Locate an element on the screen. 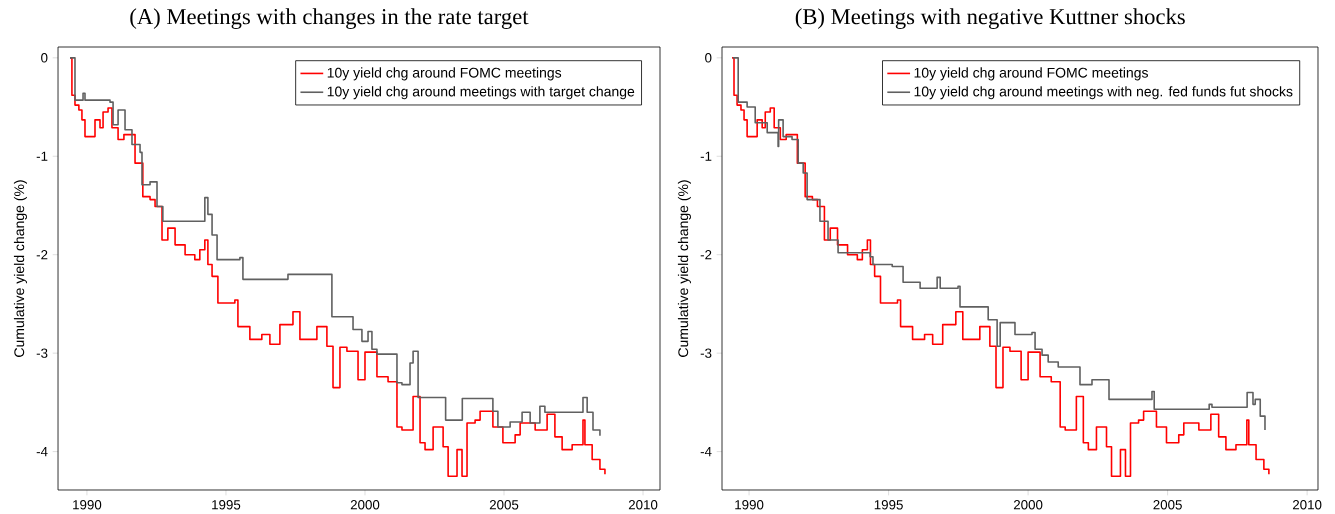 The width and height of the screenshot is (1335, 514). legend-label: 10y yield chg around meetings with neg. fed funds fut shocks is located at coordinates (1103, 93).